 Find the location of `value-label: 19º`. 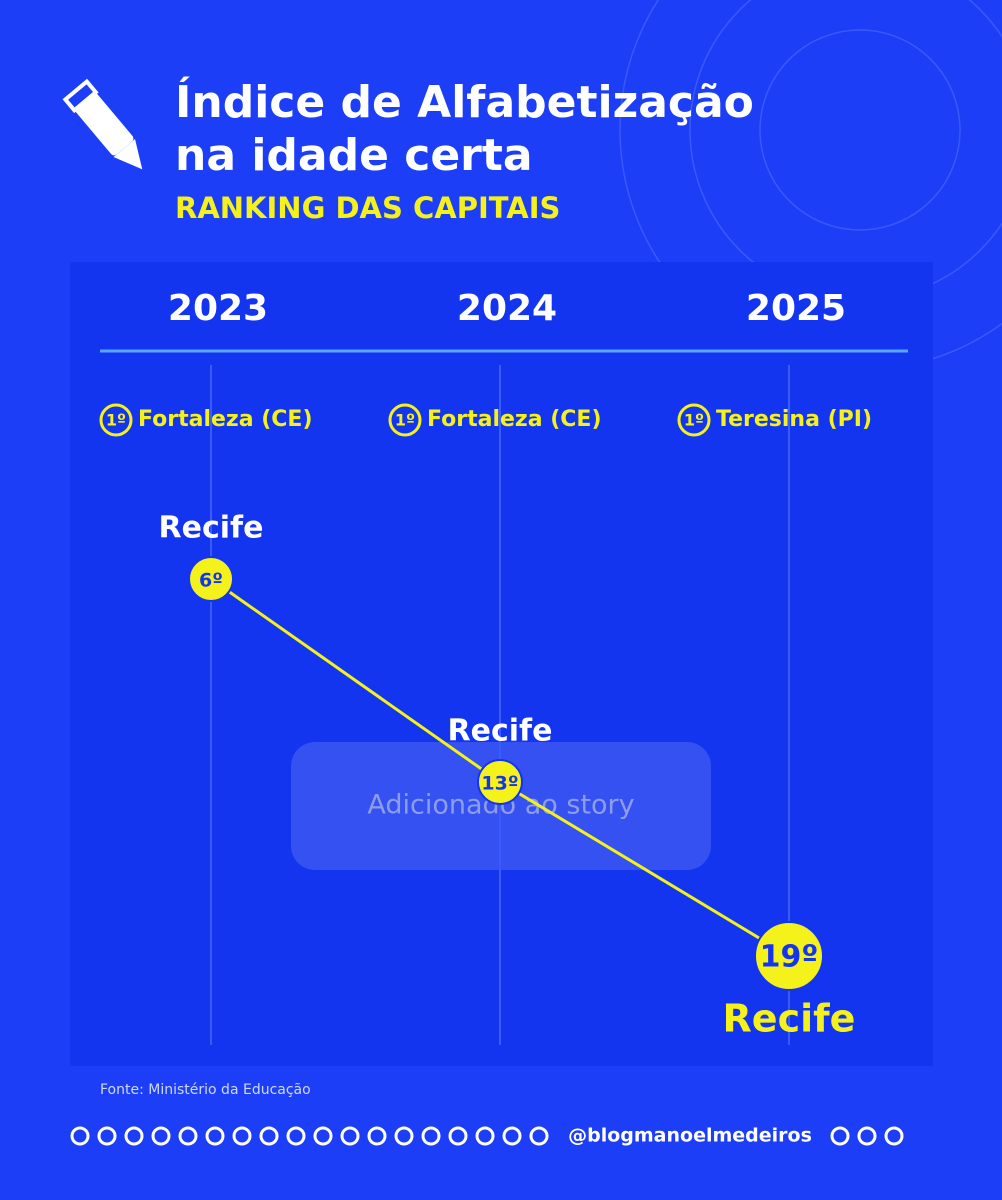

value-label: 19º is located at coordinates (789, 957).